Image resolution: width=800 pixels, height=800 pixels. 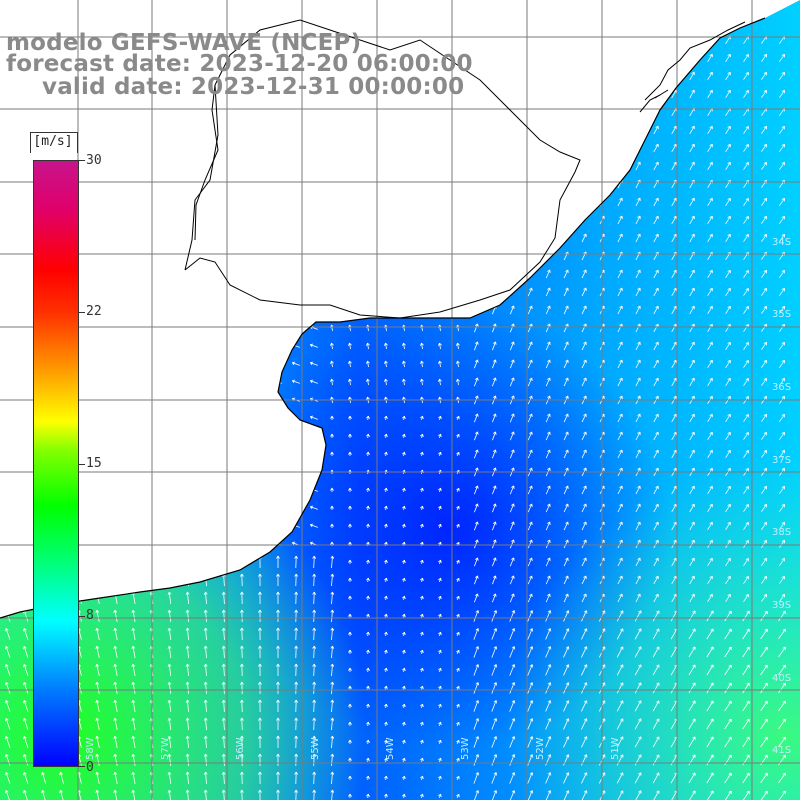 What do you see at coordinates (184, 43) in the screenshot?
I see `model-title: modelo GEFS-WAVE (NCEP)` at bounding box center [184, 43].